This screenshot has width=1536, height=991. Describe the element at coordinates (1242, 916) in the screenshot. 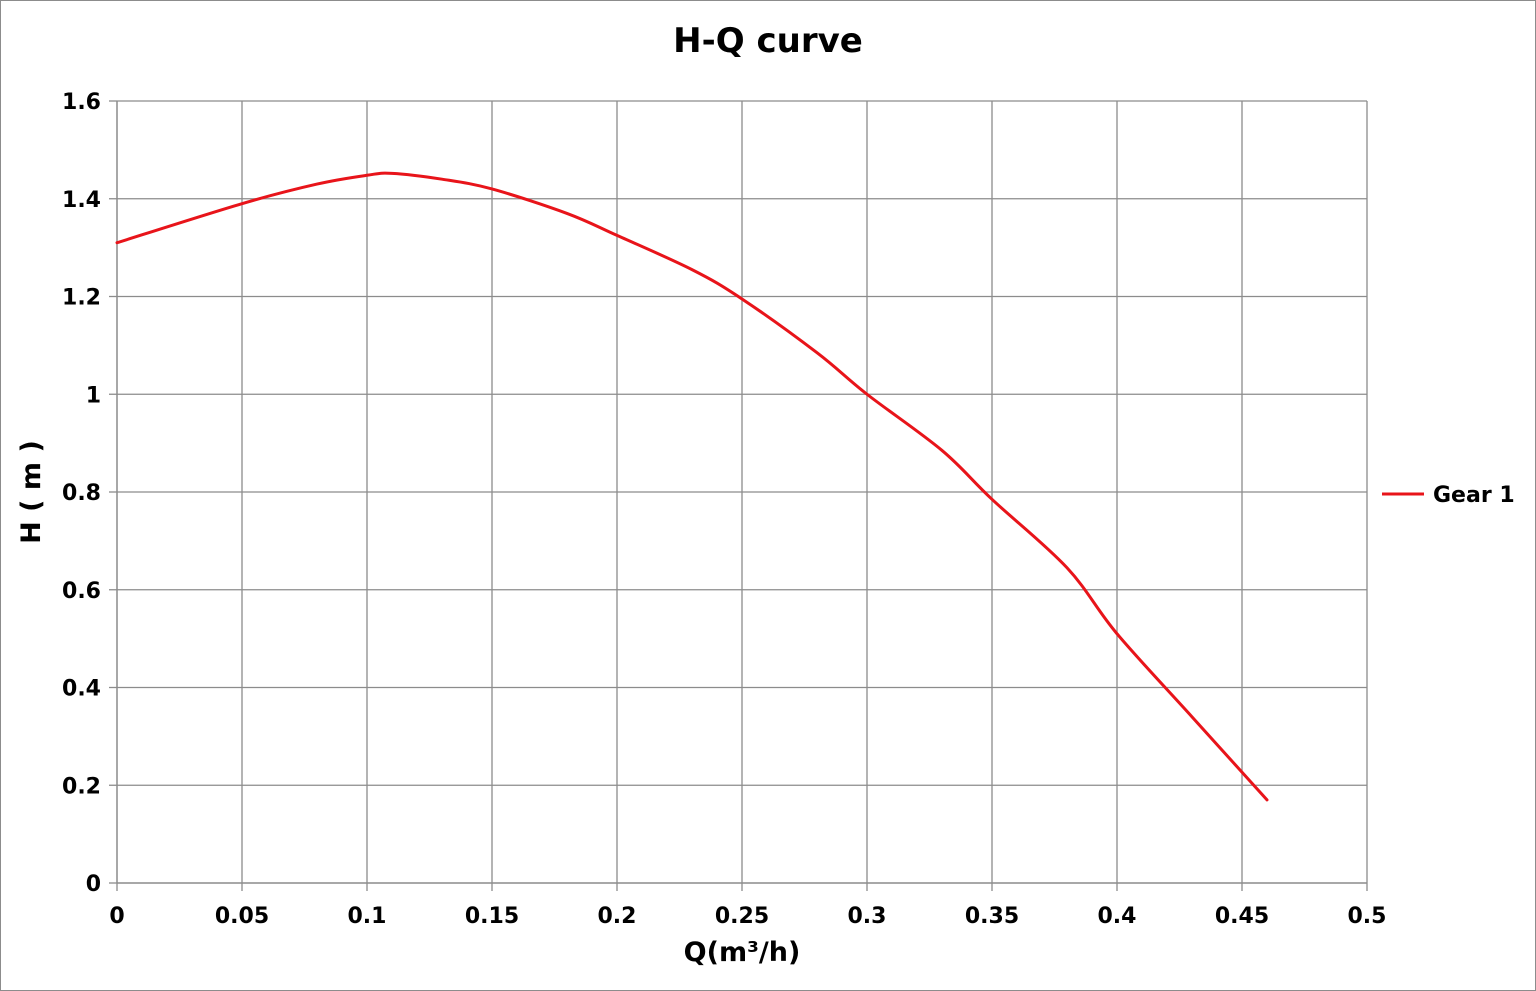

I see `x-tick-label-9: 0.45` at that location.